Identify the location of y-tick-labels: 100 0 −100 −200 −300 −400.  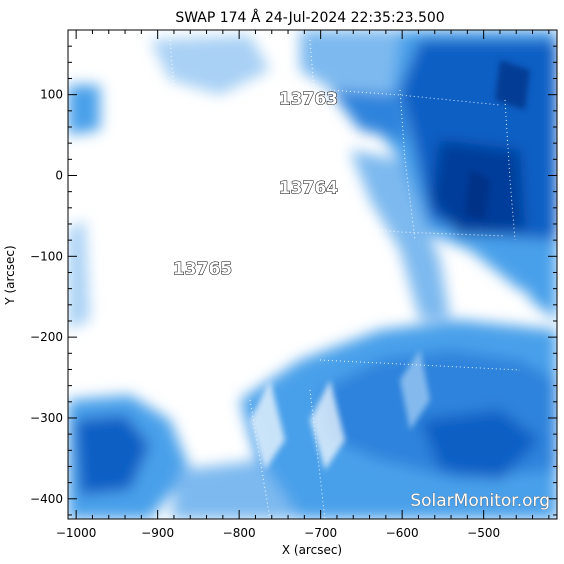
(46, 297).